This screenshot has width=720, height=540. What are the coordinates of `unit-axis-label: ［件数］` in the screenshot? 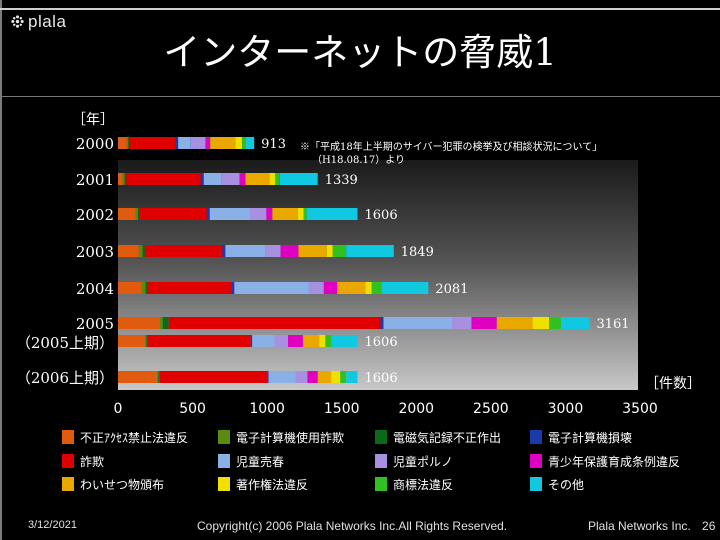 It's located at (673, 384).